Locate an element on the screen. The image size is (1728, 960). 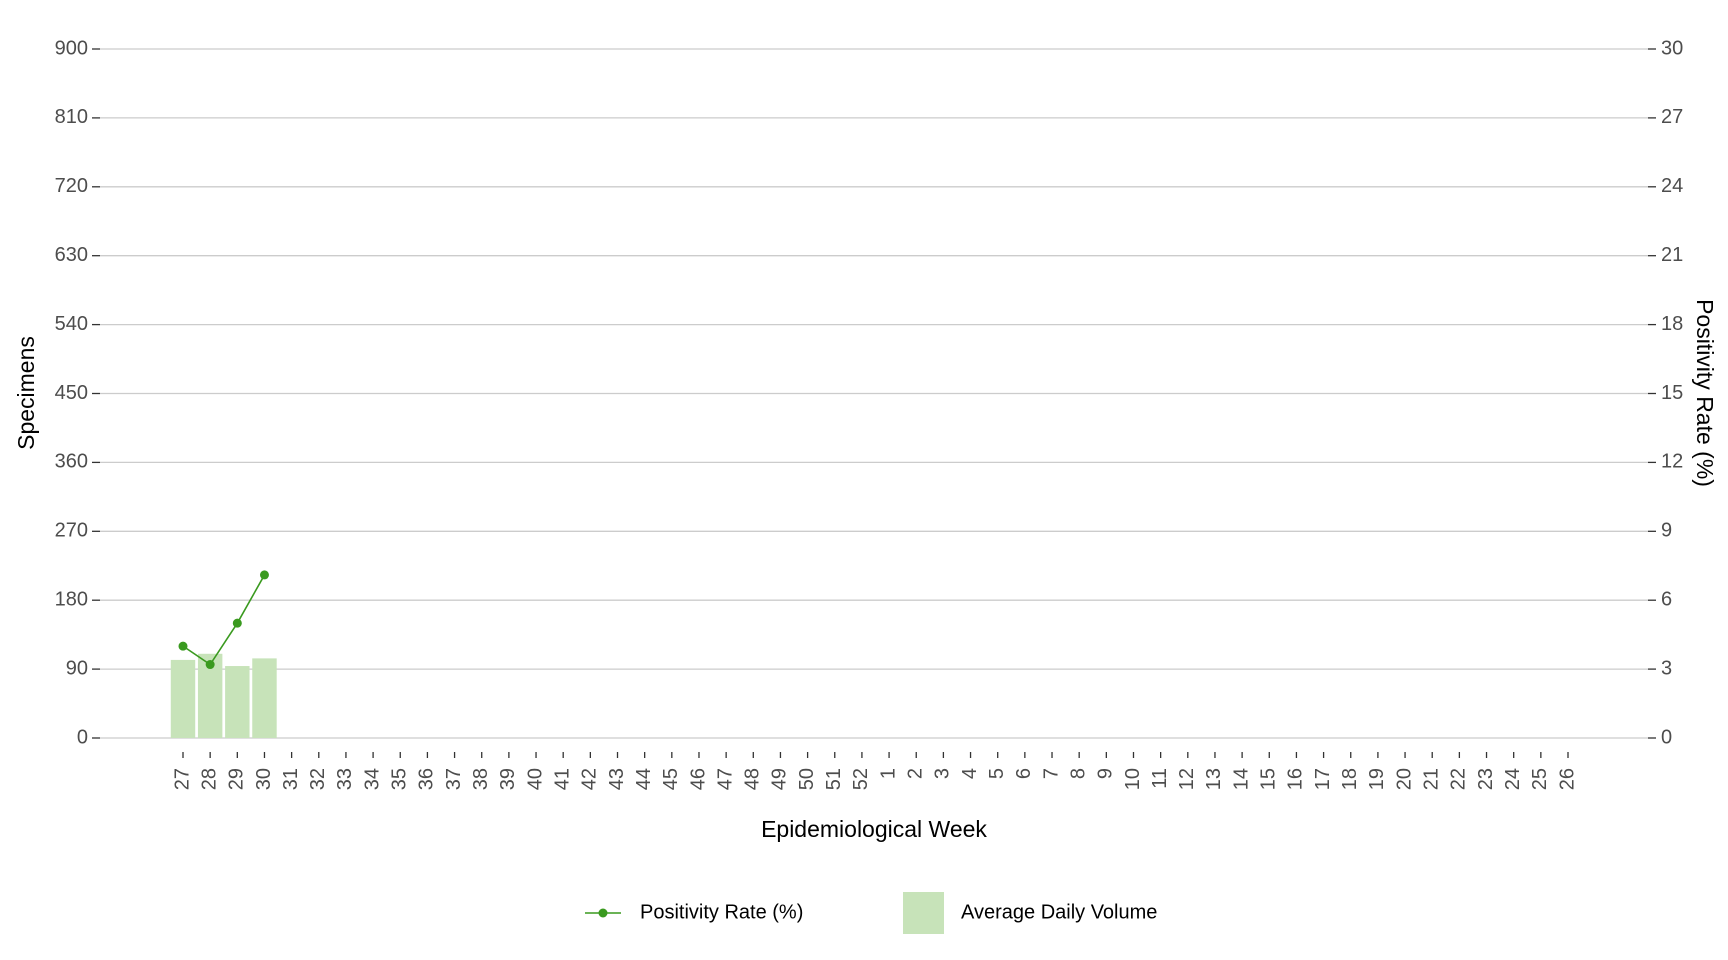
x-tick-label: 27 is located at coordinates (182, 779).